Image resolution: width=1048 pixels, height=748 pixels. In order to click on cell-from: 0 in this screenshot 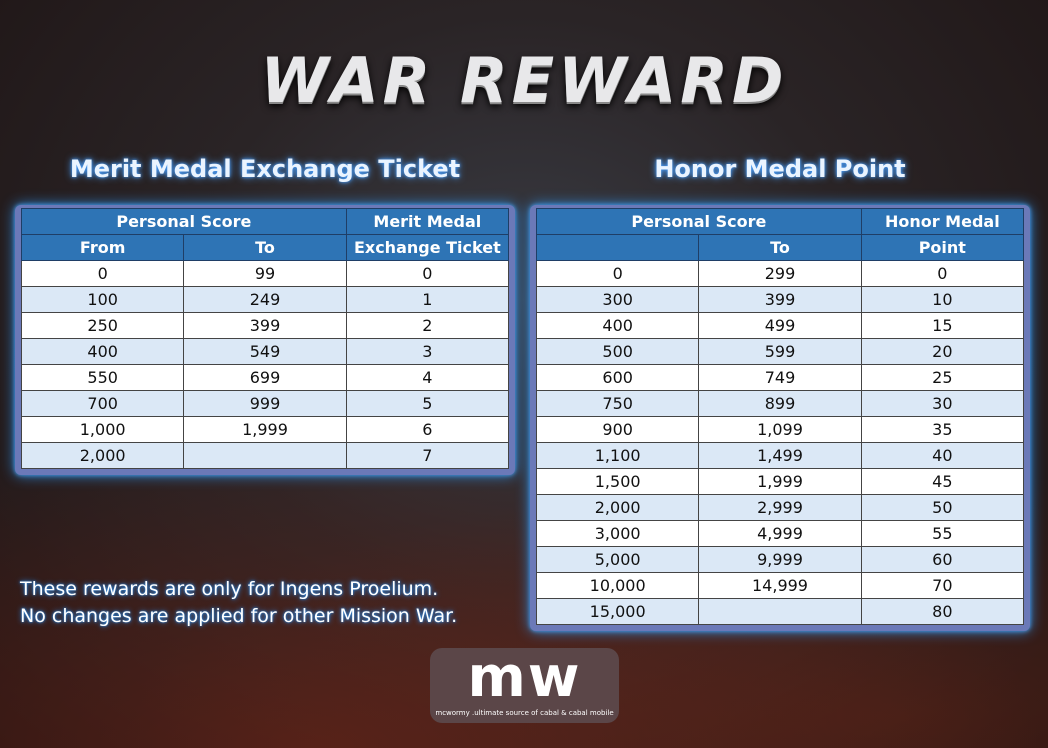, I will do `click(617, 273)`.